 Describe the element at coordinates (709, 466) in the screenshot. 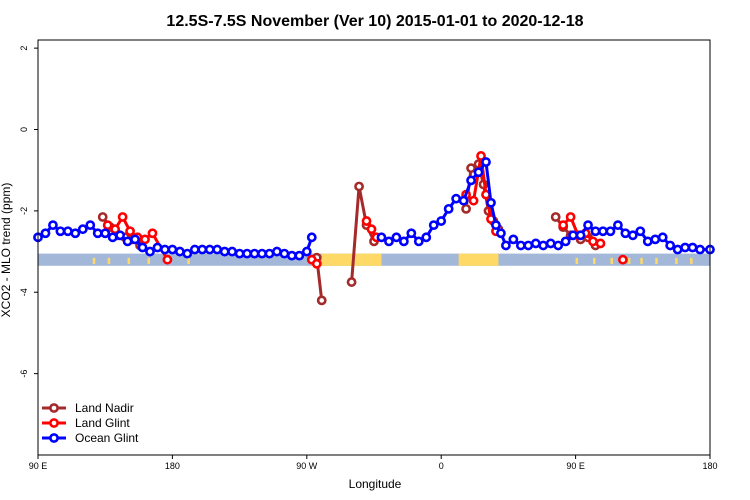

I see `x-tick-label-5: 180` at that location.